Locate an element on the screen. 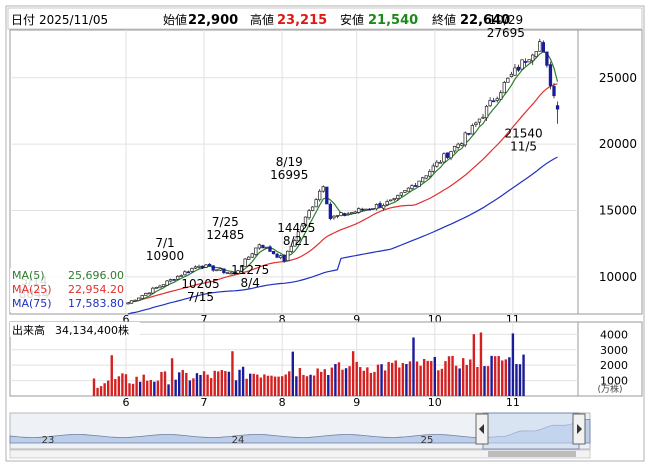 Image resolution: width=653 pixels, height=474 pixels. annotation-value: 10900 is located at coordinates (165, 256).